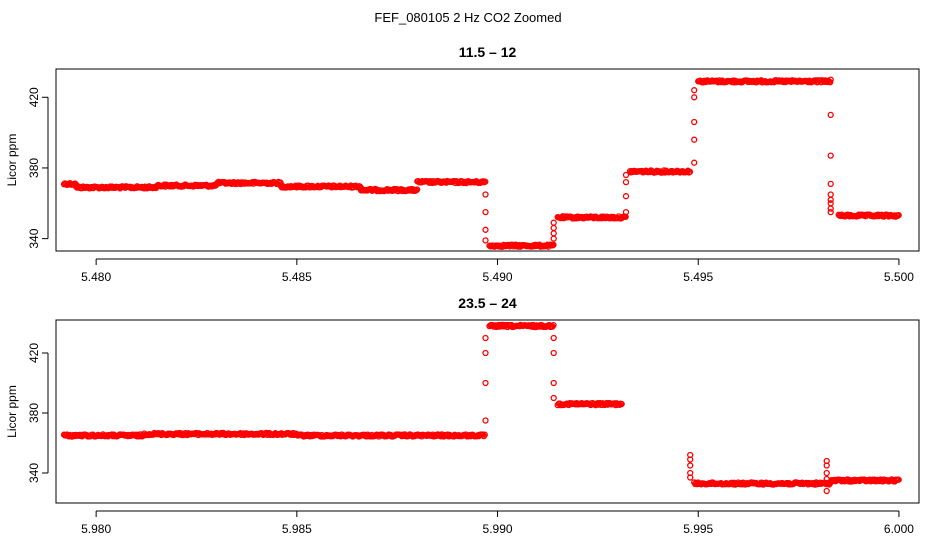 Image resolution: width=936 pixels, height=540 pixels. Describe the element at coordinates (297, 277) in the screenshot. I see `x-tick-label: 5.485` at that location.